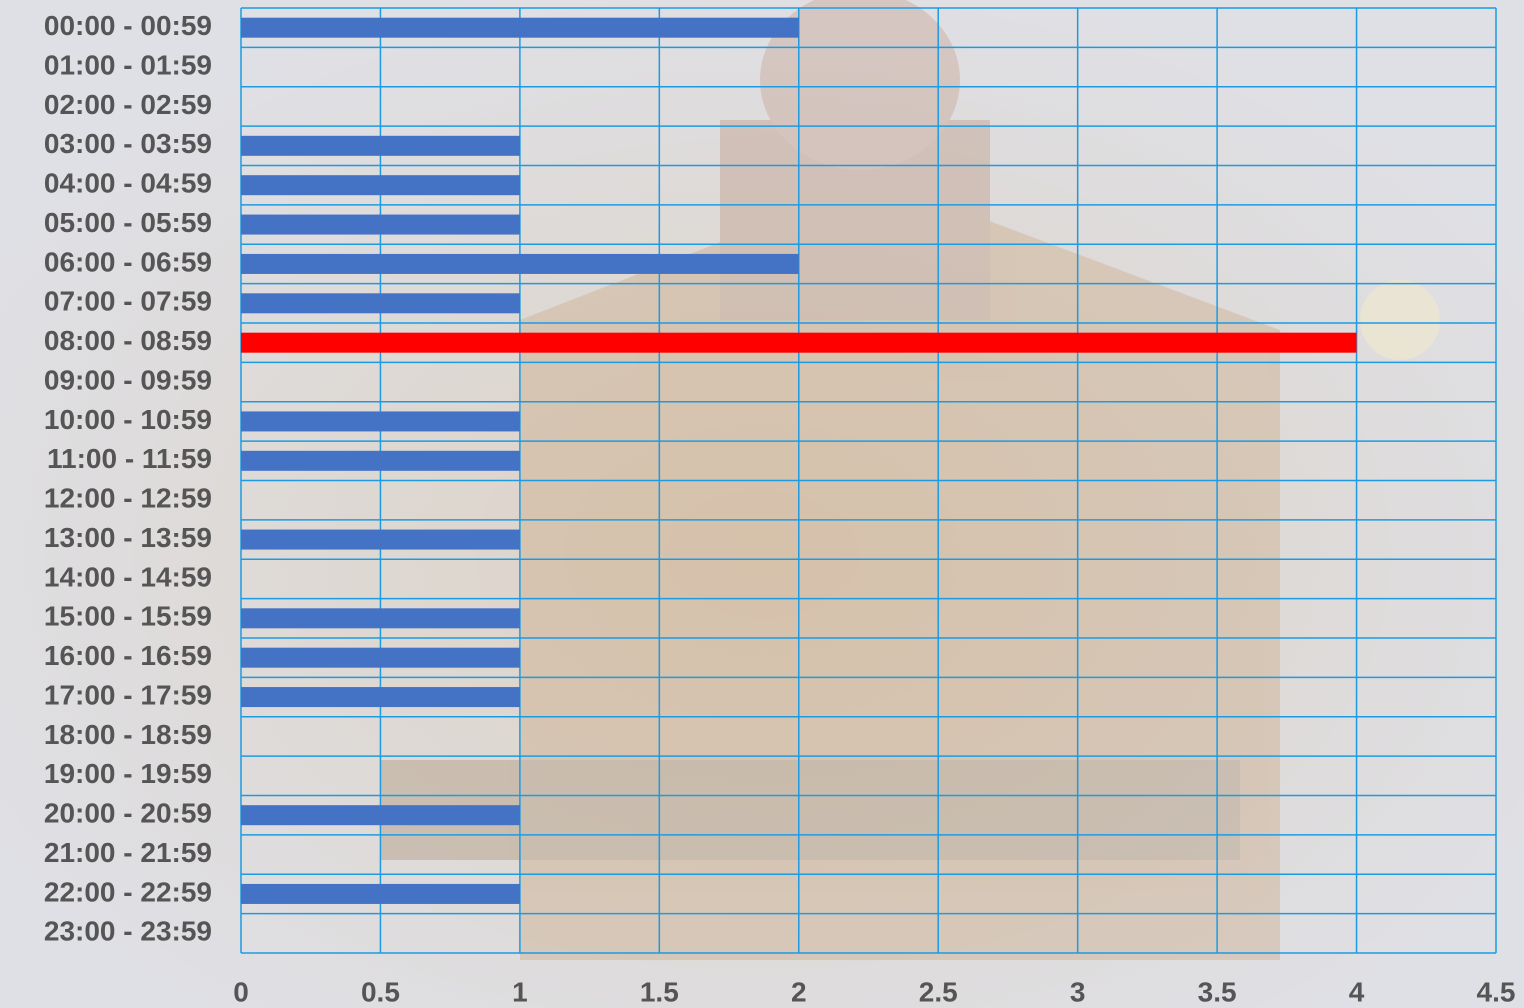 The height and width of the screenshot is (1008, 1524). Describe the element at coordinates (129, 458) in the screenshot. I see `y-tick-label: 11:00 - 11:59` at that location.